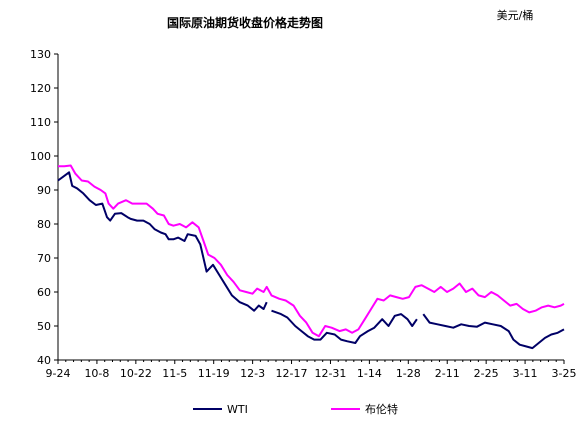  Describe the element at coordinates (44, 292) in the screenshot. I see `y-tick-label: 60` at that location.